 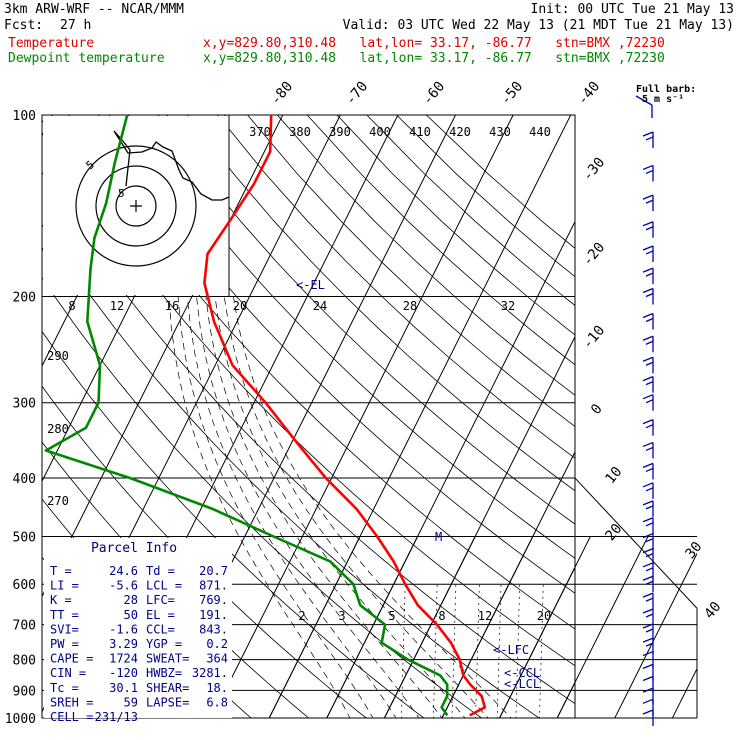 What do you see at coordinates (139, 702) in the screenshot?
I see `parcel-info-row: SREH = 59 LAPSE= 6.8` at bounding box center [139, 702].